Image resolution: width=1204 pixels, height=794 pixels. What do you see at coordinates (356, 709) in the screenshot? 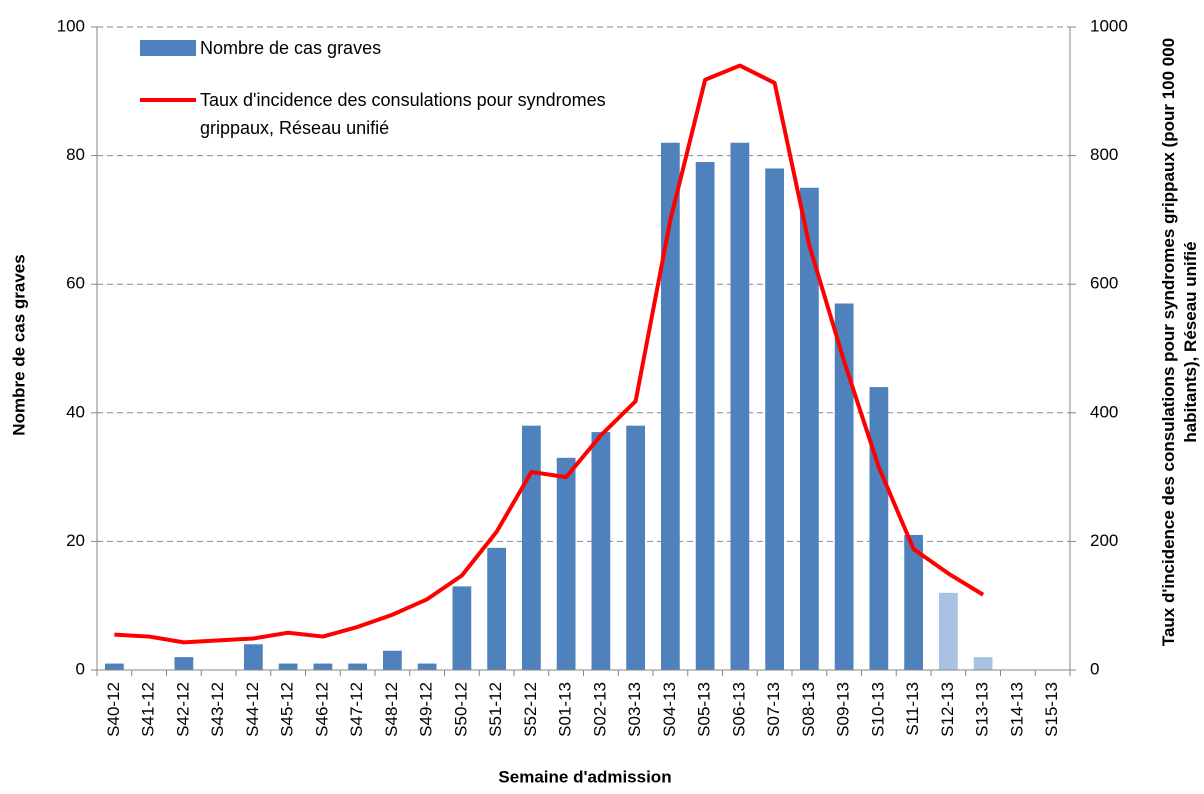
I see `x-tick-label: S47-12` at bounding box center [356, 709].